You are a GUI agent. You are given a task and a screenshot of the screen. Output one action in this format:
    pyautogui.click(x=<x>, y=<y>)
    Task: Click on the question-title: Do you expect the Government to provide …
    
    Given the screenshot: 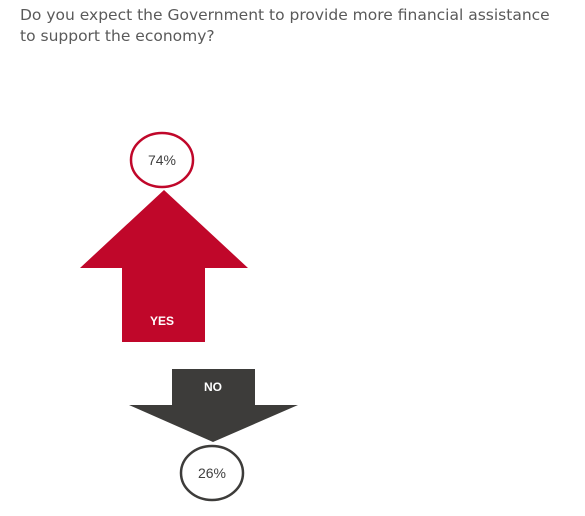 What is the action you would take?
    pyautogui.click(x=285, y=25)
    